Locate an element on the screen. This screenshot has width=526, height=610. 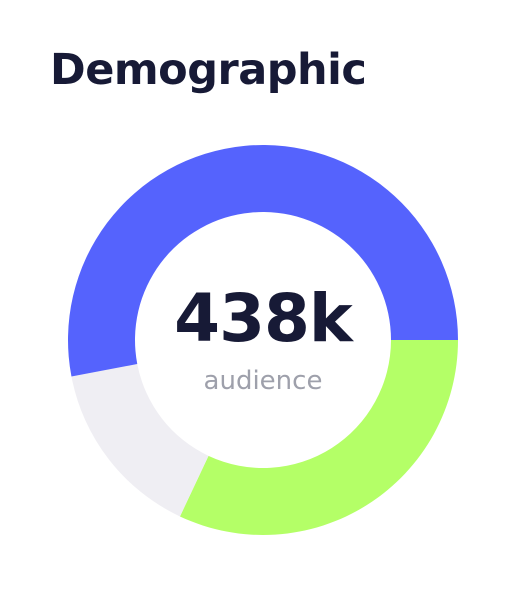
audience-label: audience is located at coordinates (263, 381).